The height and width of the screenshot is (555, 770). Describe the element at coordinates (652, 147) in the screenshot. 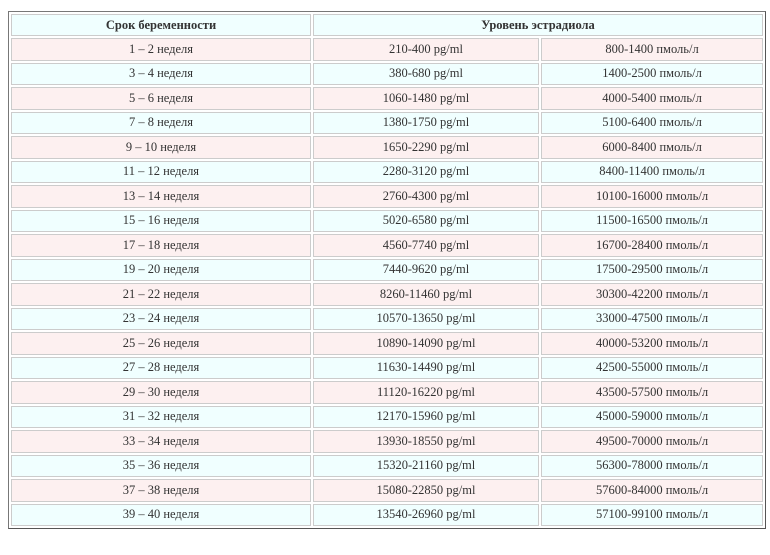

I see `cell-estradiol-pmol: 6000-8400 пмоль/л` at that location.